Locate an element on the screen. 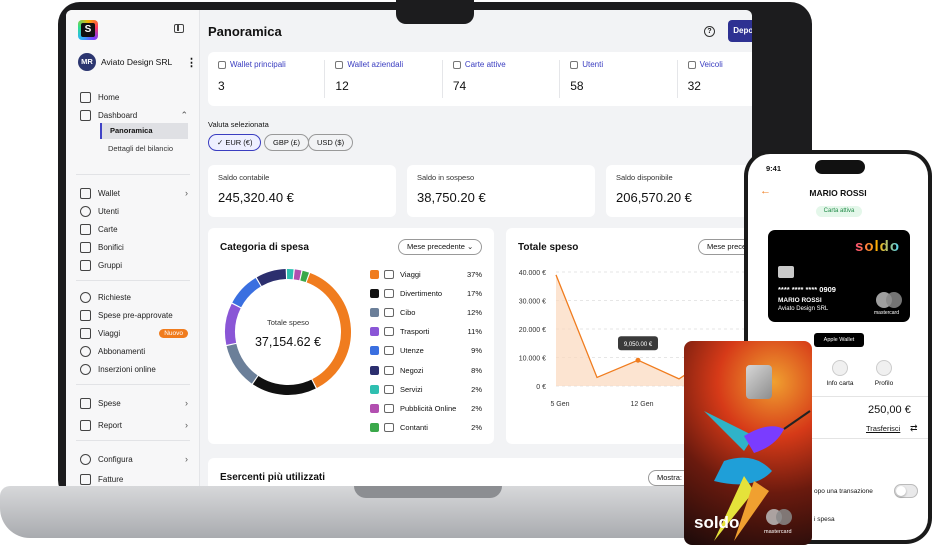 The height and width of the screenshot is (548, 936). notification-toggle is located at coordinates (906, 491).